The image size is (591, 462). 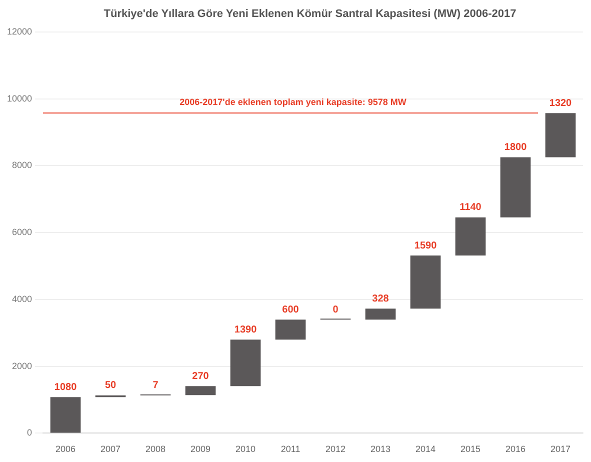 What do you see at coordinates (201, 376) in the screenshot?
I see `data-label: 270` at bounding box center [201, 376].